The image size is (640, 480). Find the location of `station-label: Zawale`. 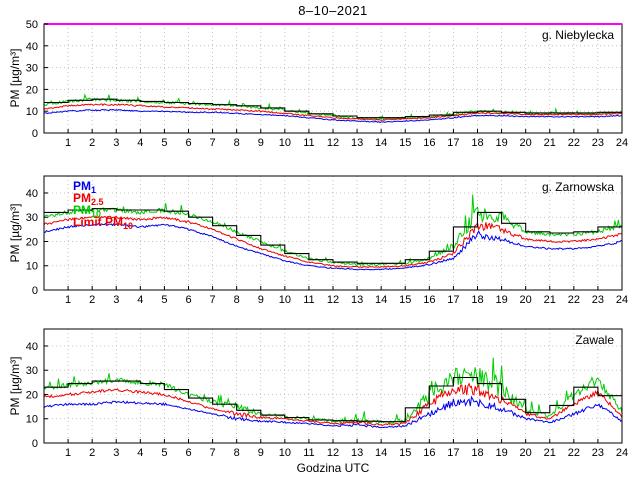

station-label: Zawale is located at coordinates (594, 340).